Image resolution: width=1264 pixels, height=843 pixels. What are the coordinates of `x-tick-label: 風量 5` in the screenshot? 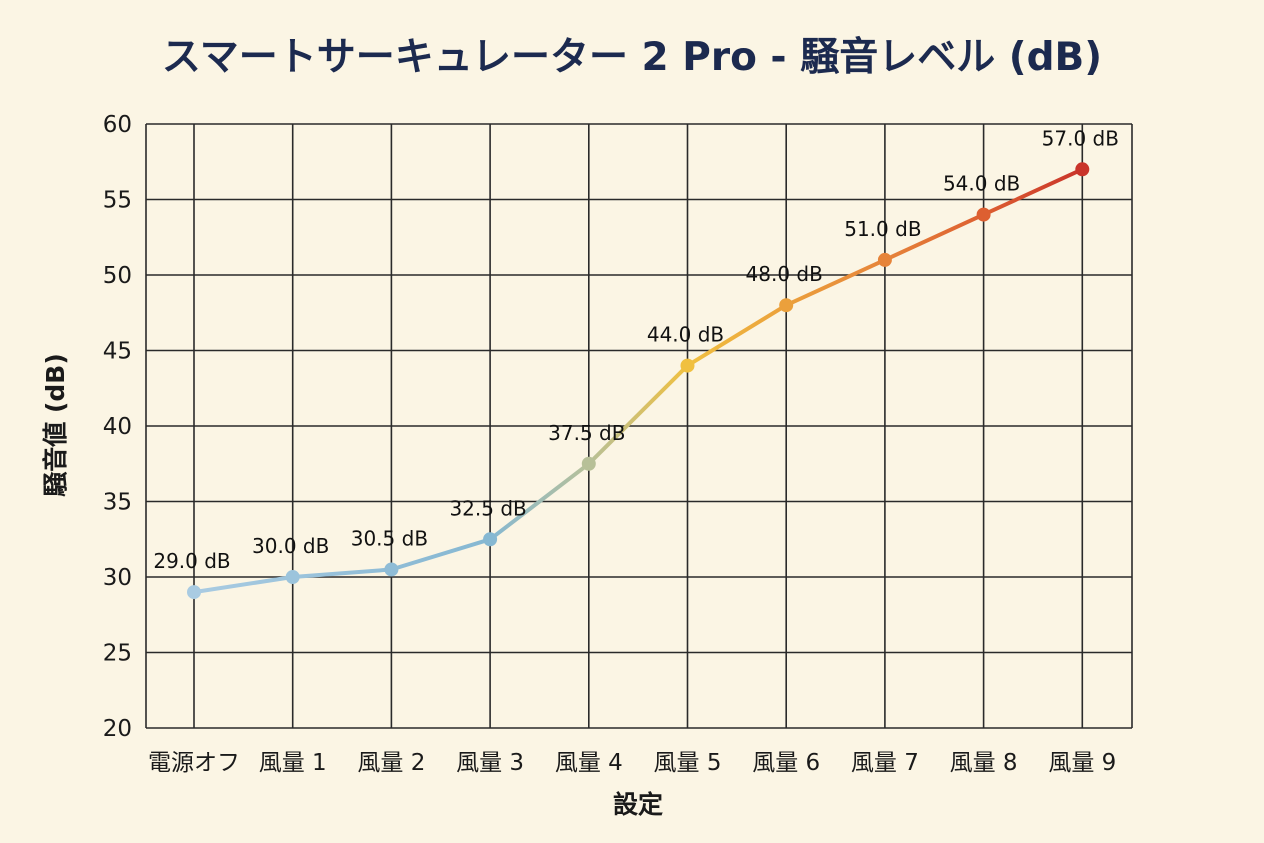 It's located at (688, 763).